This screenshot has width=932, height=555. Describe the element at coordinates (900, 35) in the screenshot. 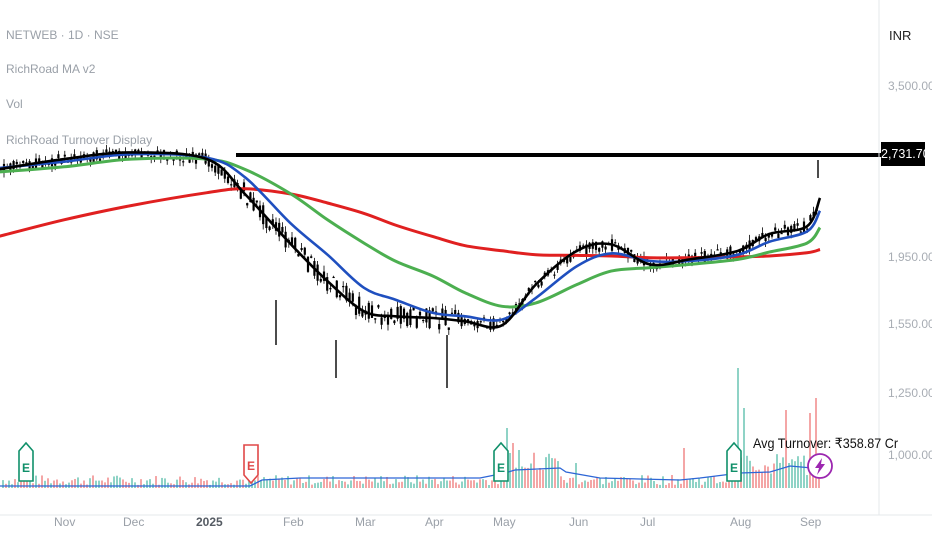

I see `currency-label: INR` at that location.